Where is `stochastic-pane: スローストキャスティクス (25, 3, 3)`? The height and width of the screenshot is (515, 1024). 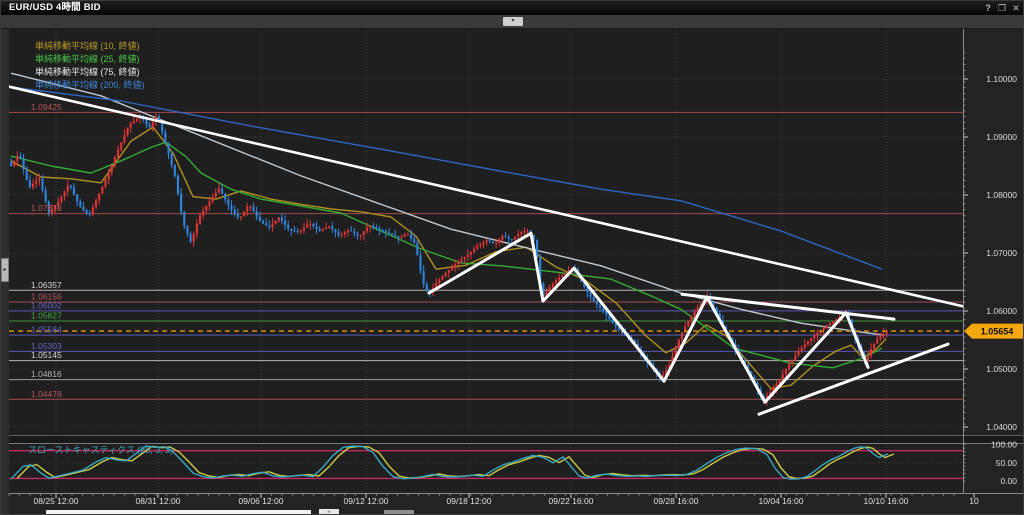 stochastic-pane: スローストキャスティクス (25, 3, 3) is located at coordinates (486, 462).